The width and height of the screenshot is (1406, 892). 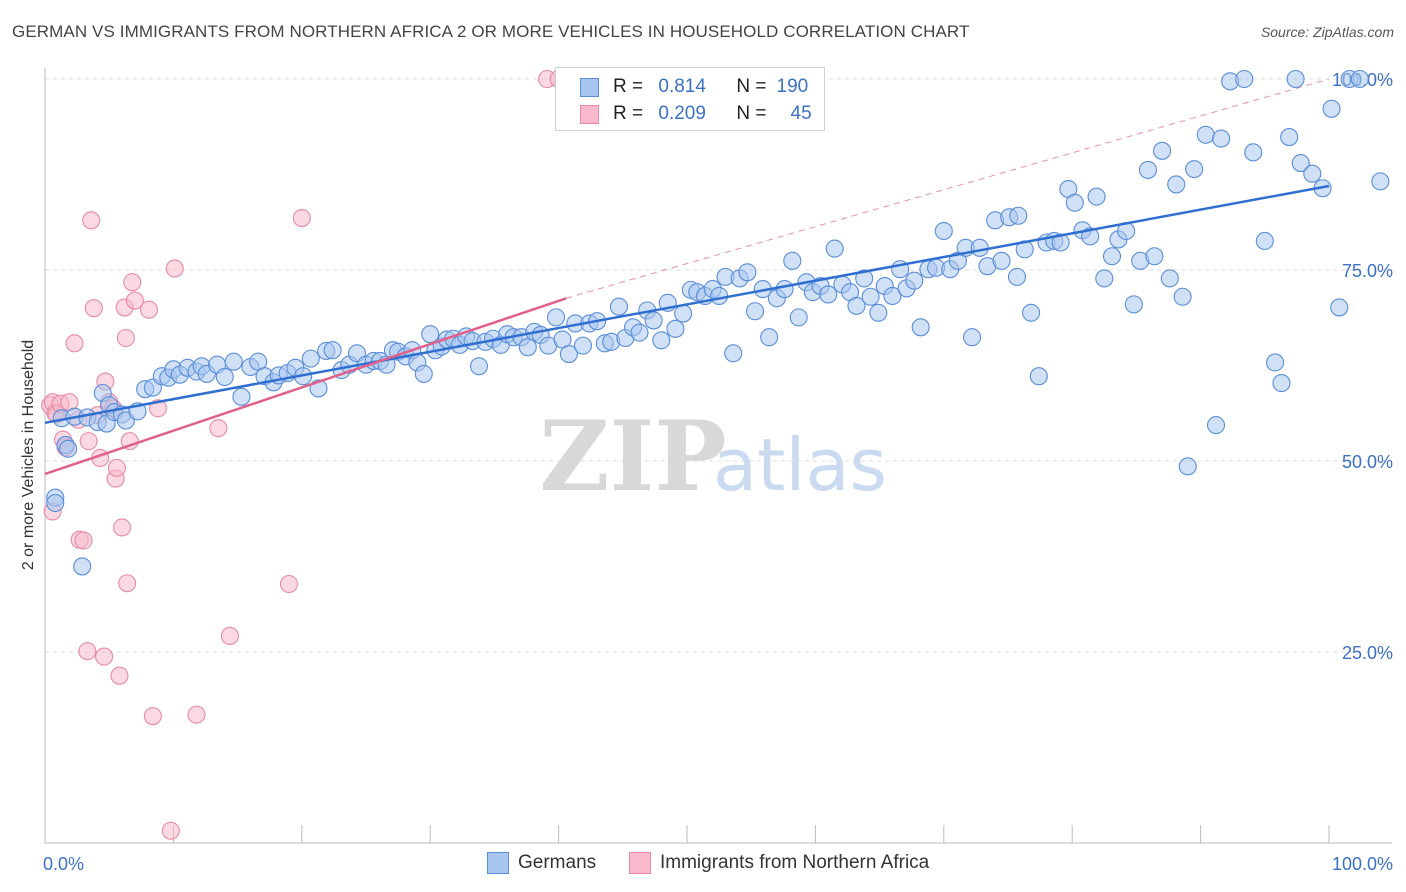 What do you see at coordinates (682, 113) in the screenshot?
I see `r-value: 0.209` at bounding box center [682, 113].